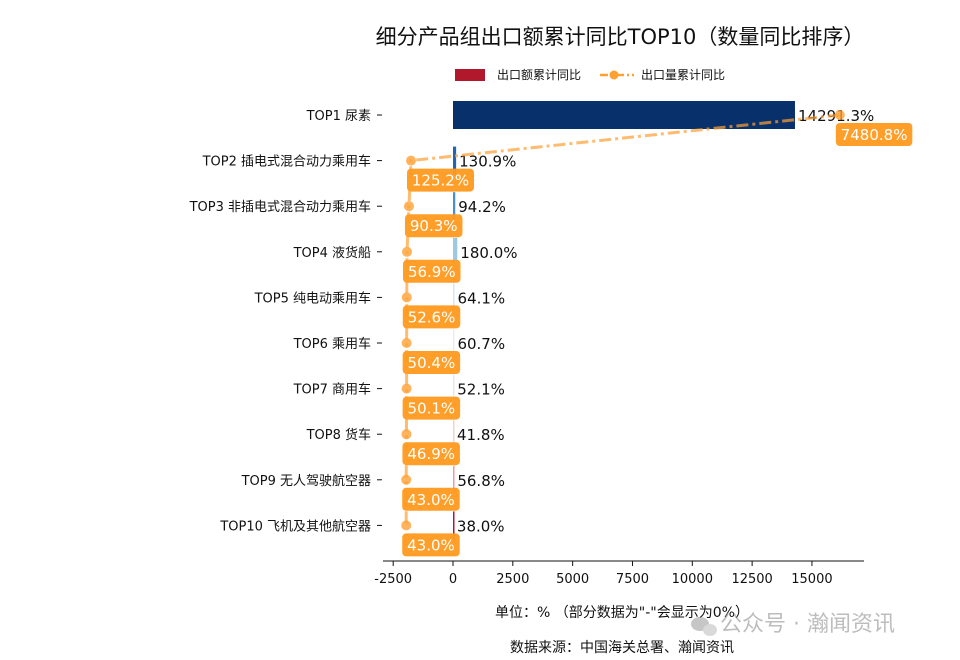 This screenshot has width=960, height=660. What do you see at coordinates (539, 75) in the screenshot?
I see `legend-label-bar: 出口额累计同比` at bounding box center [539, 75].